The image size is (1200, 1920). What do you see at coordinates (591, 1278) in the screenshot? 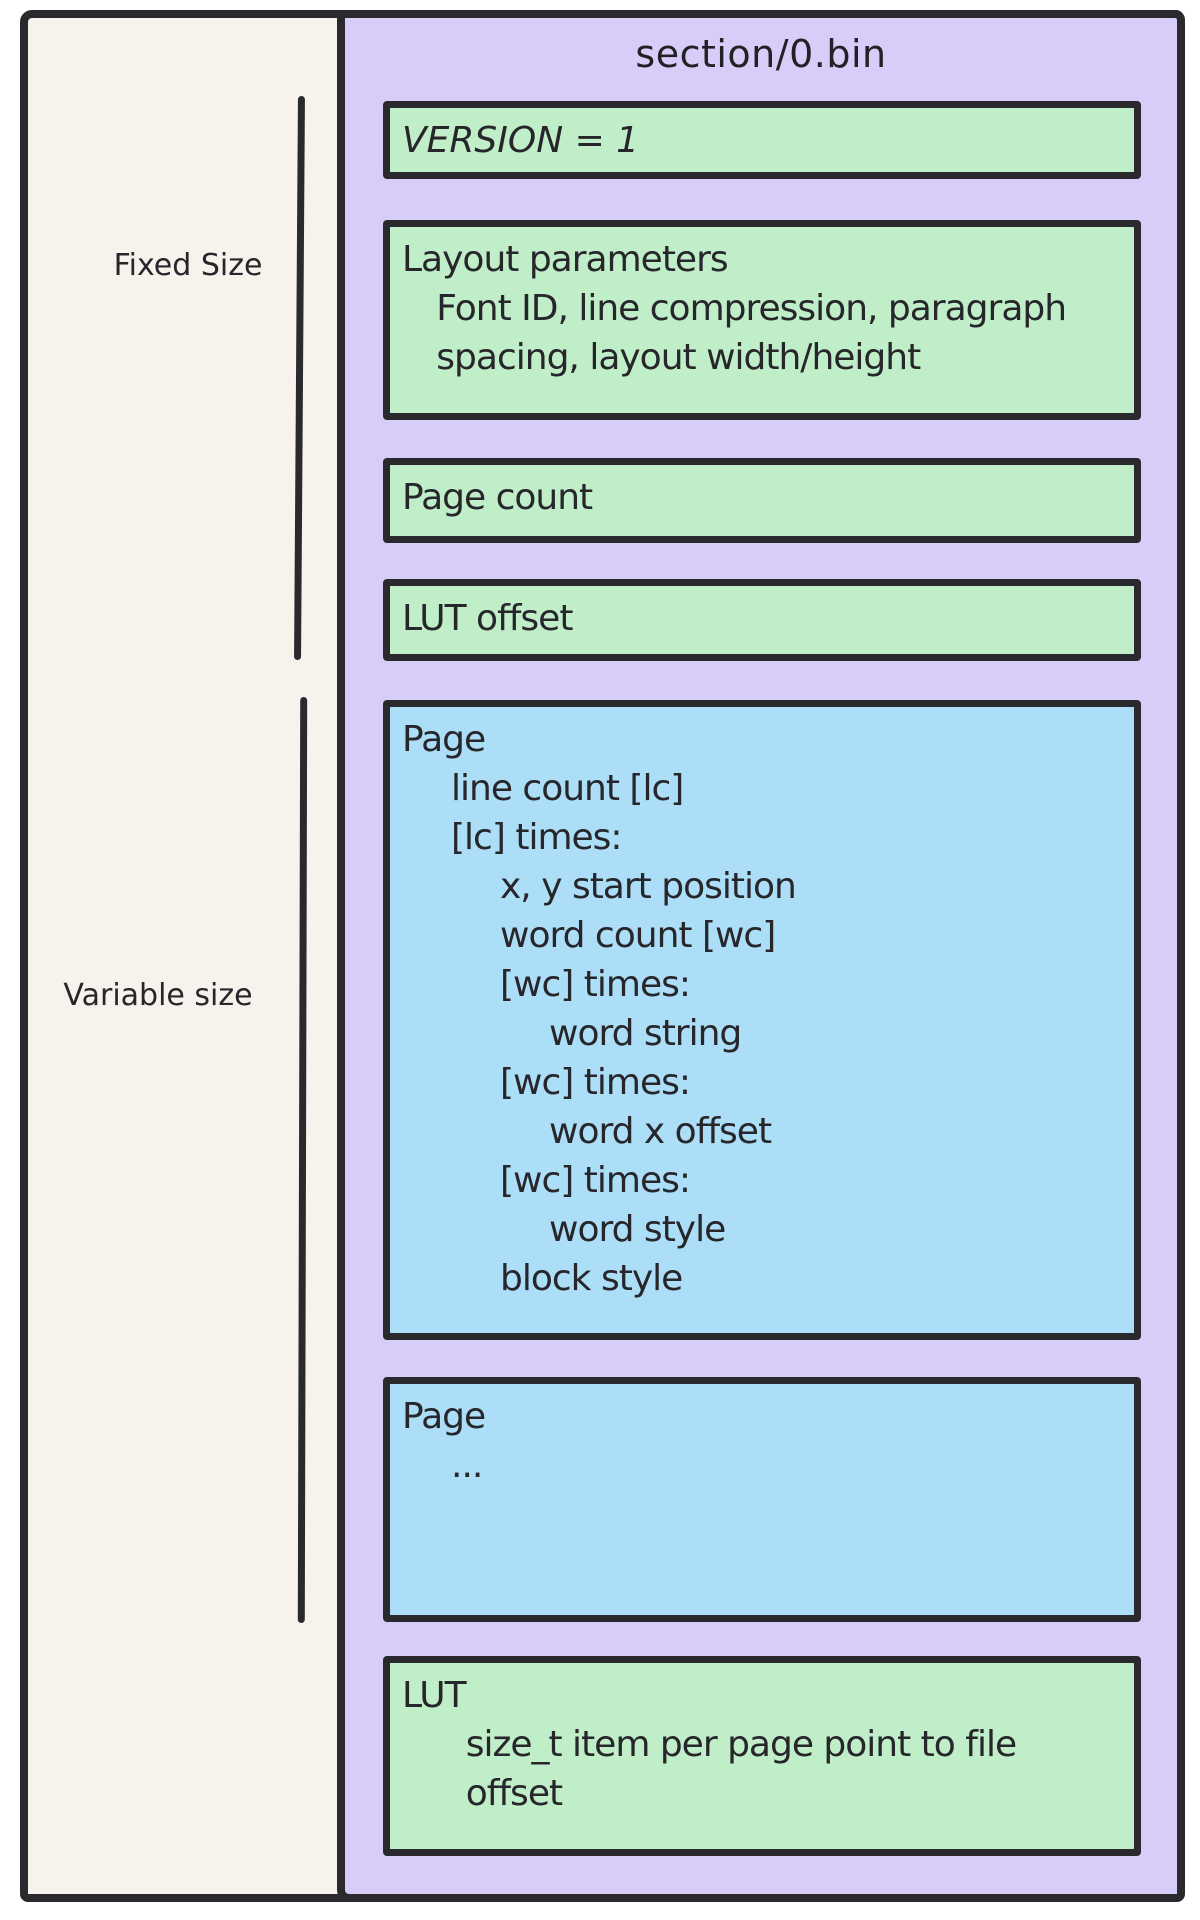
I see `box-line: block style` at bounding box center [591, 1278].